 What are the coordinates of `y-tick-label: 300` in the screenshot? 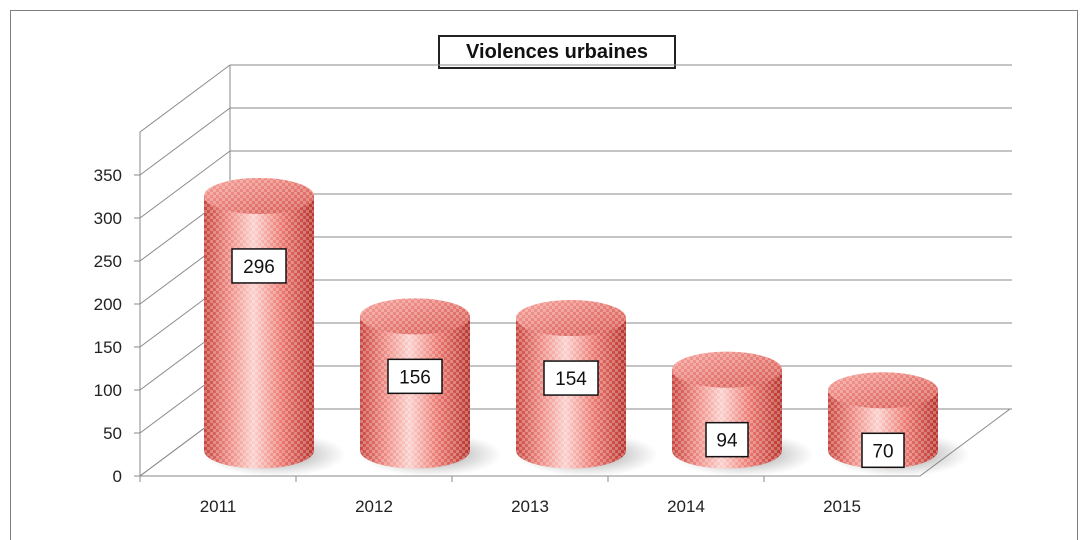 It's located at (108, 218).